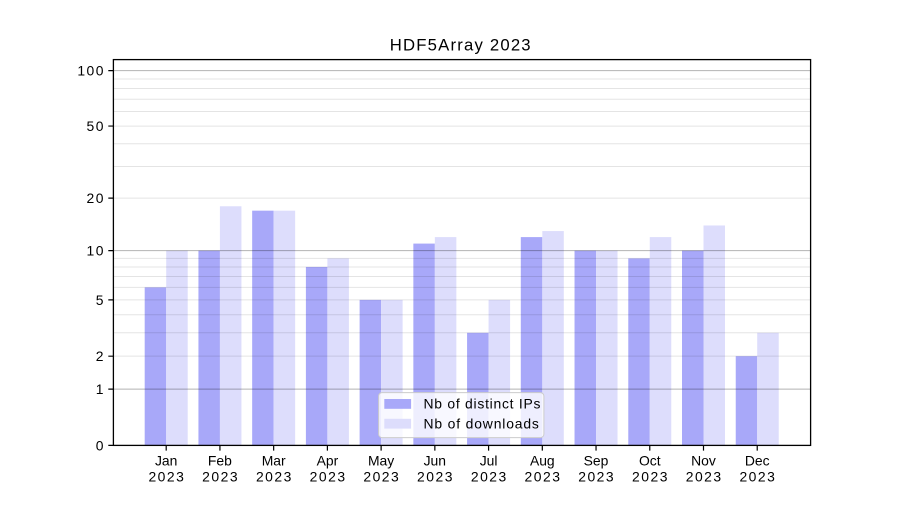 The width and height of the screenshot is (900, 505). Describe the element at coordinates (166, 460) in the screenshot. I see `svg-text: Jan` at that location.